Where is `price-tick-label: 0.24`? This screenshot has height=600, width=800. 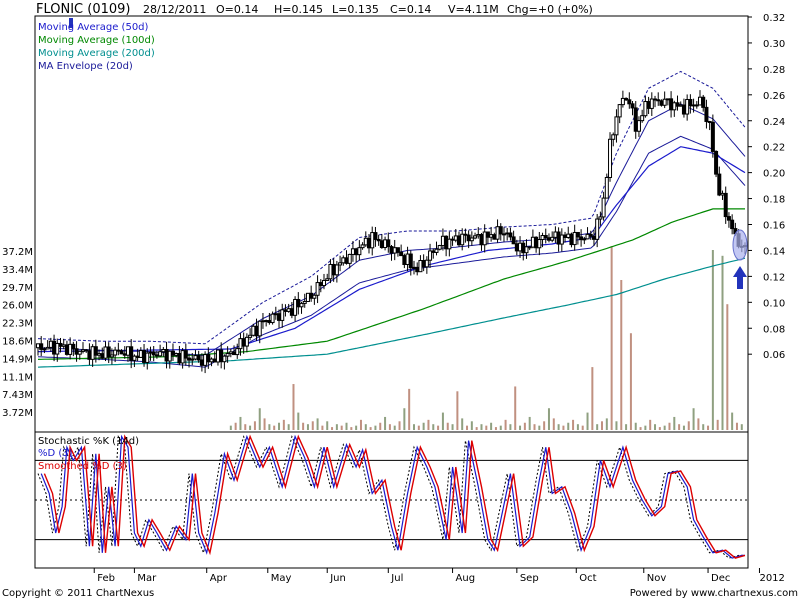 price-tick-label: 0.24 is located at coordinates (774, 122).